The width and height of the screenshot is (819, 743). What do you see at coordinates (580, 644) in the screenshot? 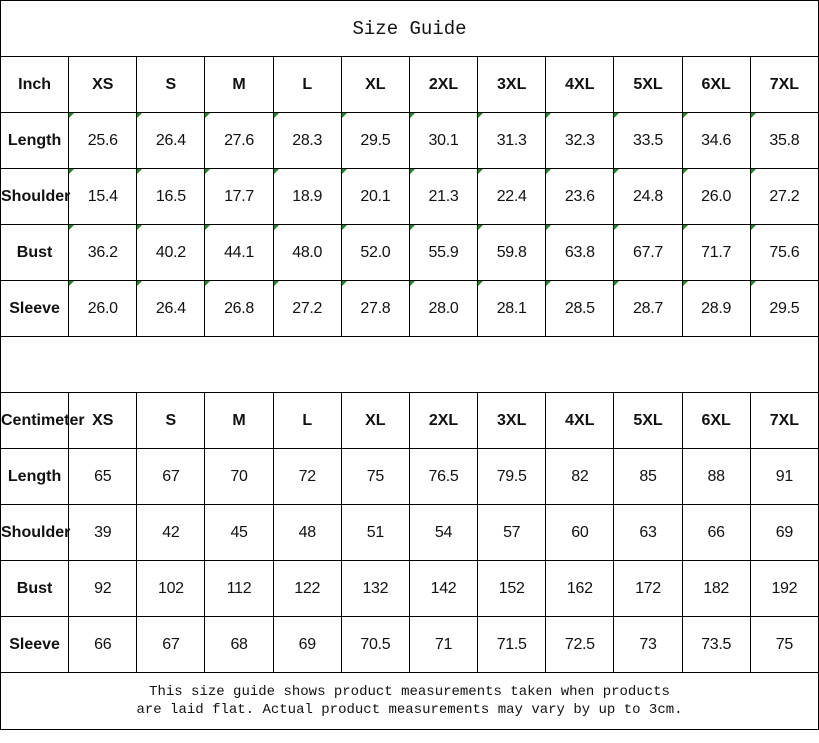
I see `measurement-cell: 72.5` at bounding box center [580, 644].